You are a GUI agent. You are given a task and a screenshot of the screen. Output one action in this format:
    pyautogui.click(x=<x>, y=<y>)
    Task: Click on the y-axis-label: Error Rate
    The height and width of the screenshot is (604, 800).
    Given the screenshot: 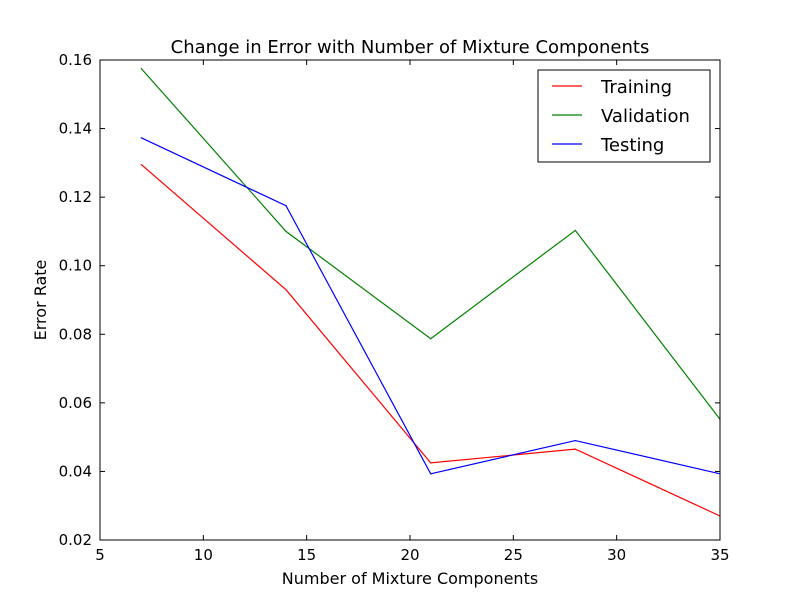 What is the action you would take?
    pyautogui.click(x=40, y=300)
    